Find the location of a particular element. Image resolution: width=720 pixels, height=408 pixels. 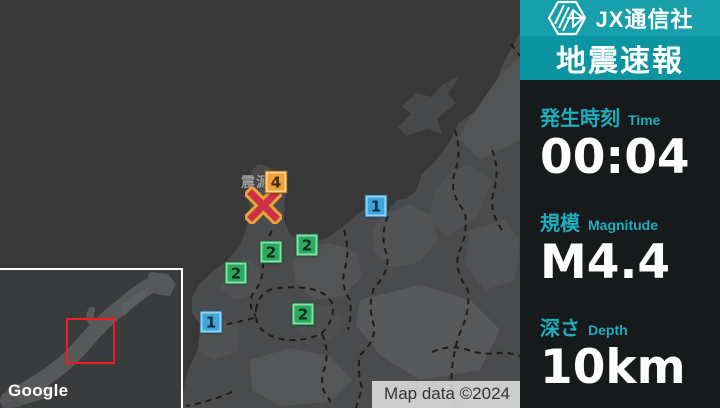

inset-locator-map is located at coordinates (91, 338).